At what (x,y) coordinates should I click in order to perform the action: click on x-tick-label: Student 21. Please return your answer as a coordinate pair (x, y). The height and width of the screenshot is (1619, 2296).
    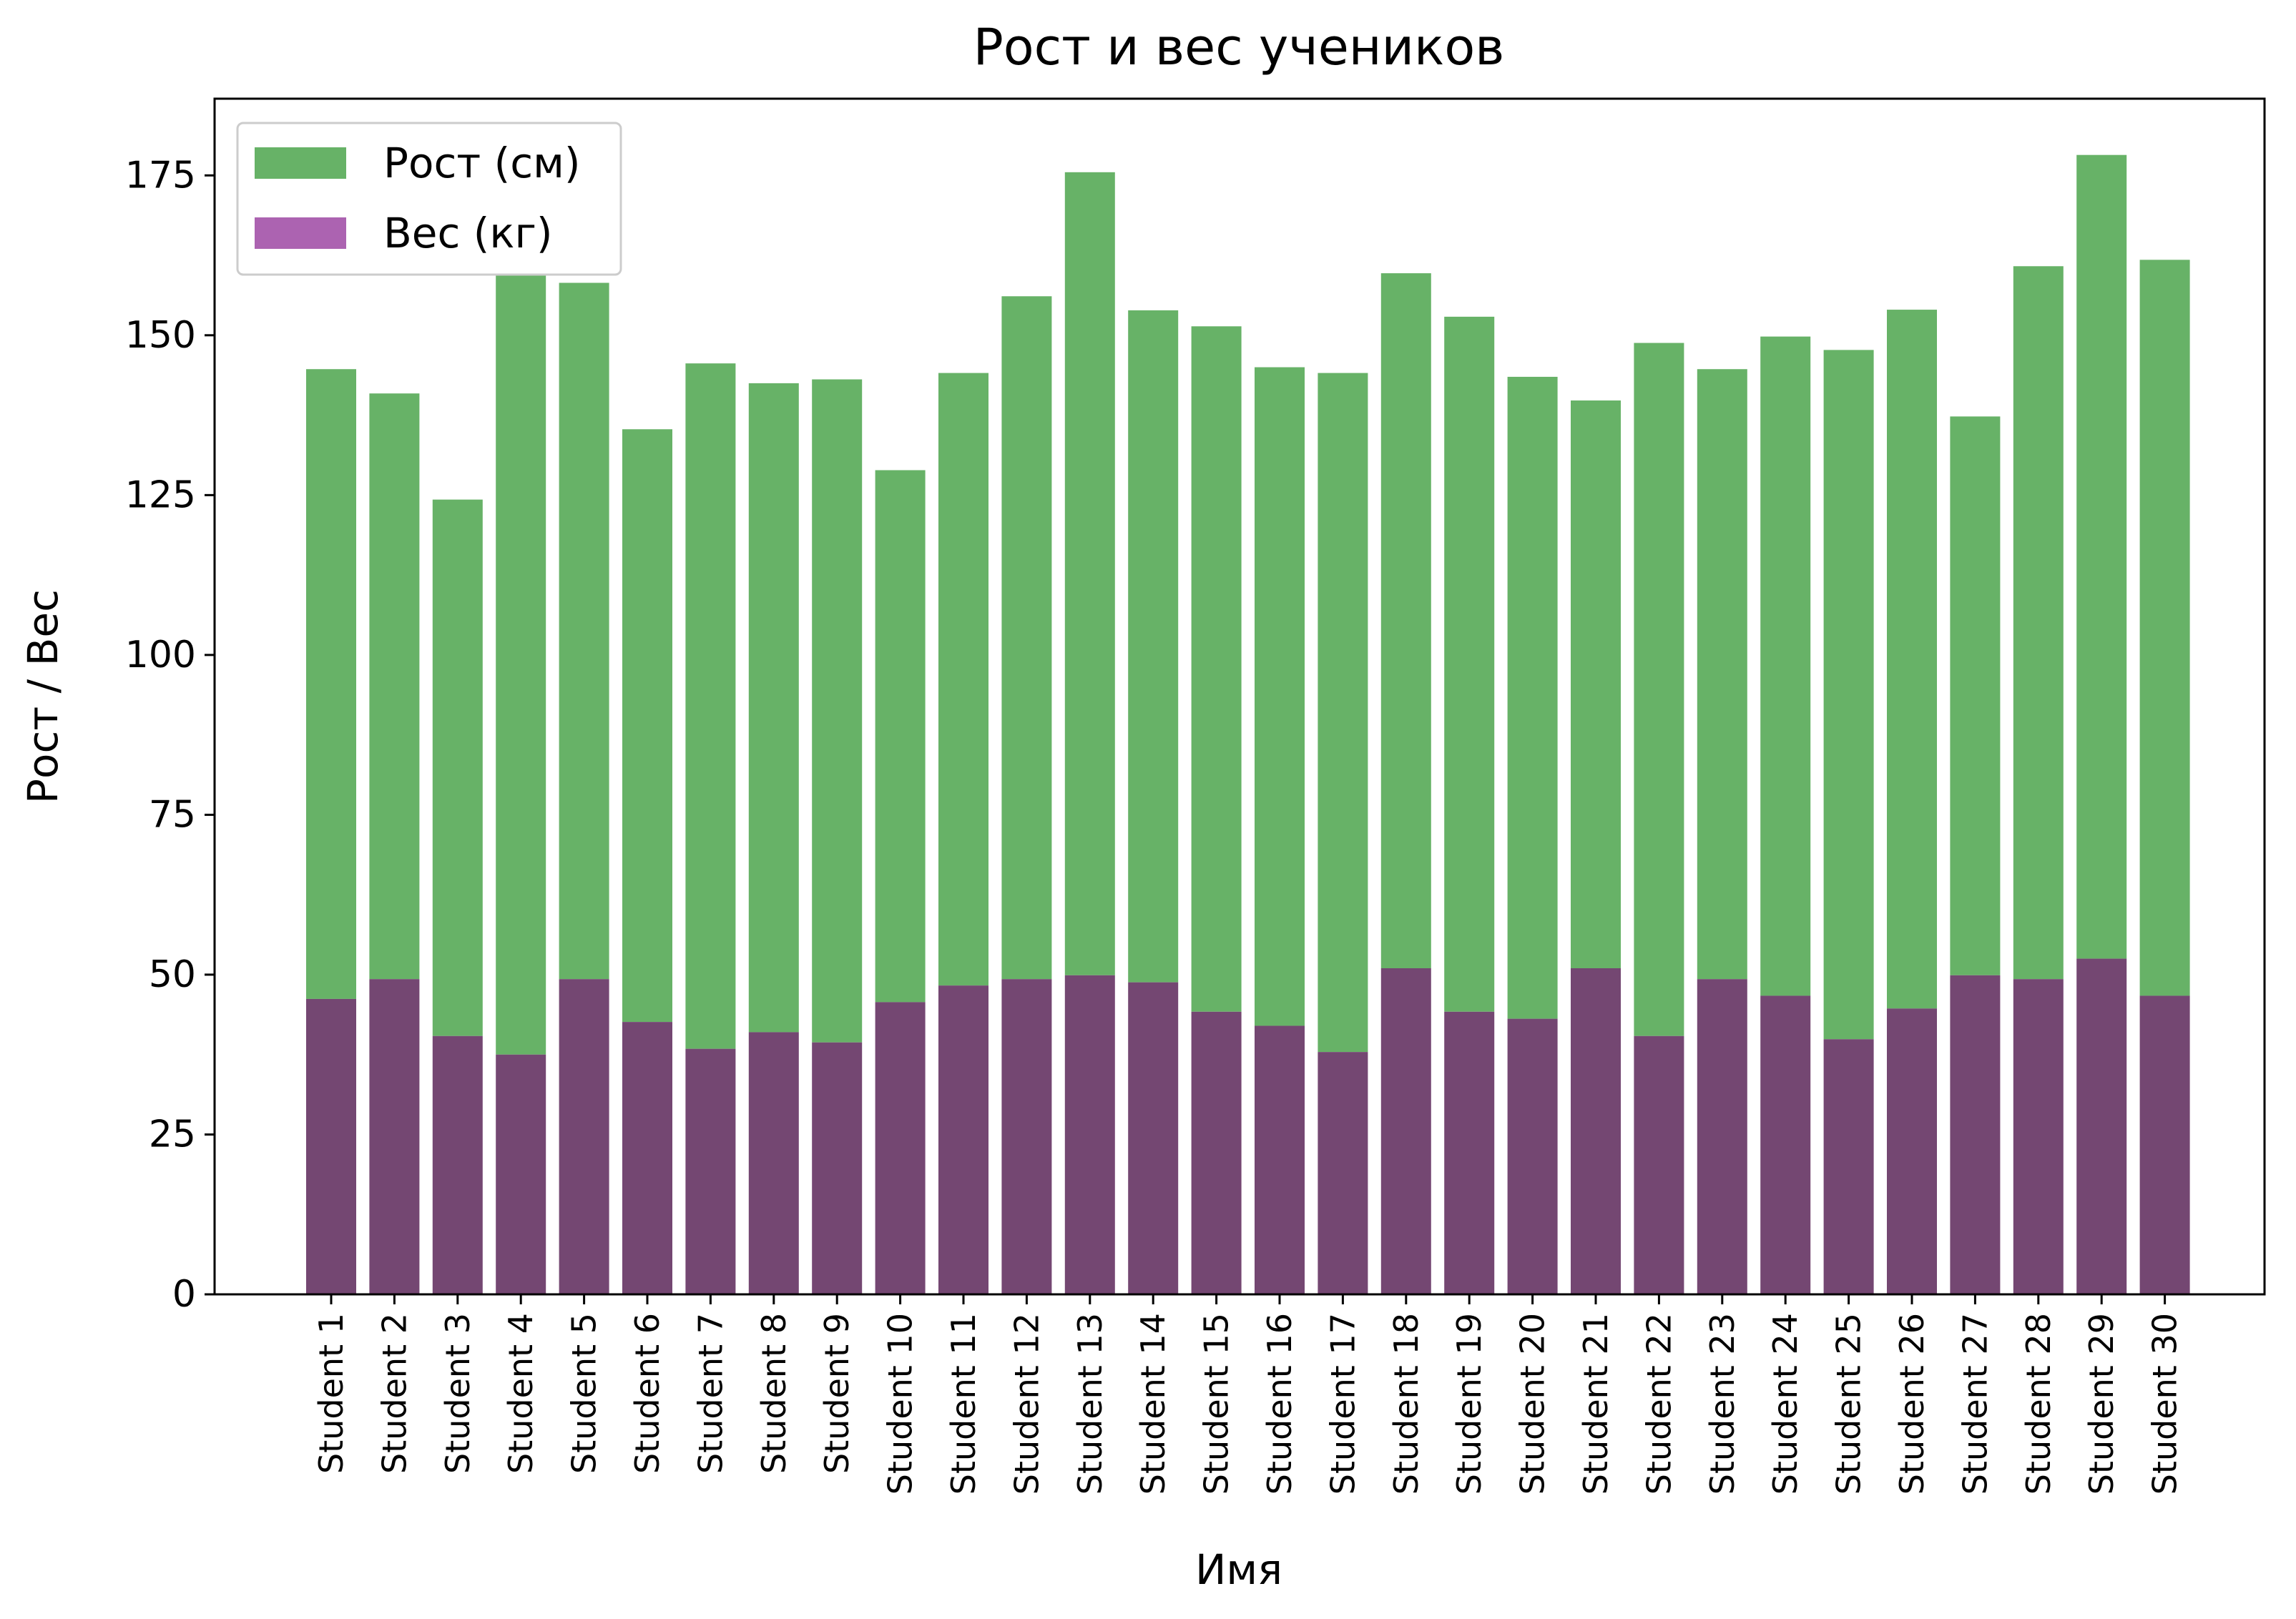
    Looking at the image, I should click on (1595, 1404).